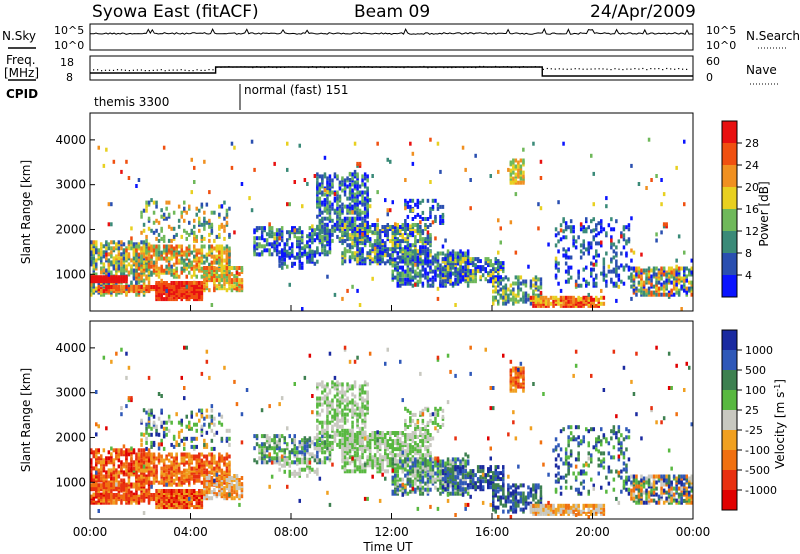  What do you see at coordinates (19, 36) in the screenshot?
I see `nsky-label: N.Sky` at bounding box center [19, 36].